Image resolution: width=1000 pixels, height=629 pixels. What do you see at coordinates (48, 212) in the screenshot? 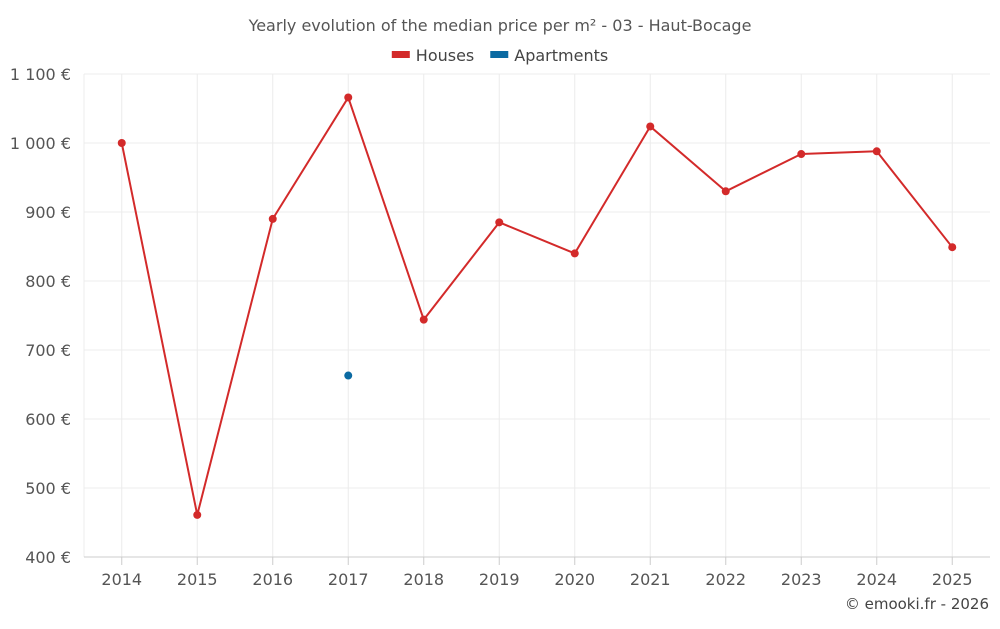
I see `y-tick-label: 900 €` at bounding box center [48, 212].